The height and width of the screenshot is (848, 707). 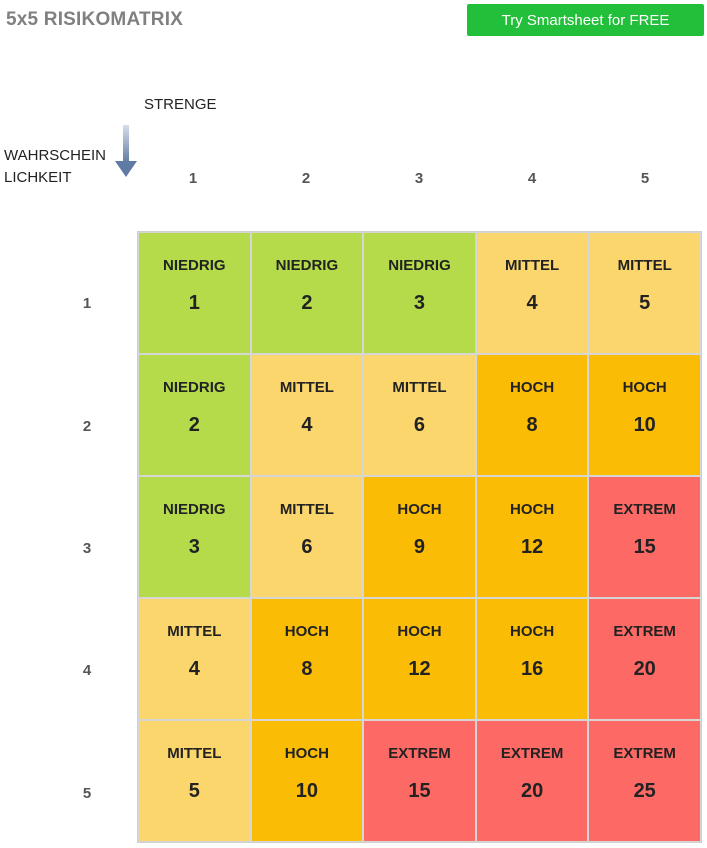 I want to click on severity-header-1: 1, so click(x=193, y=178).